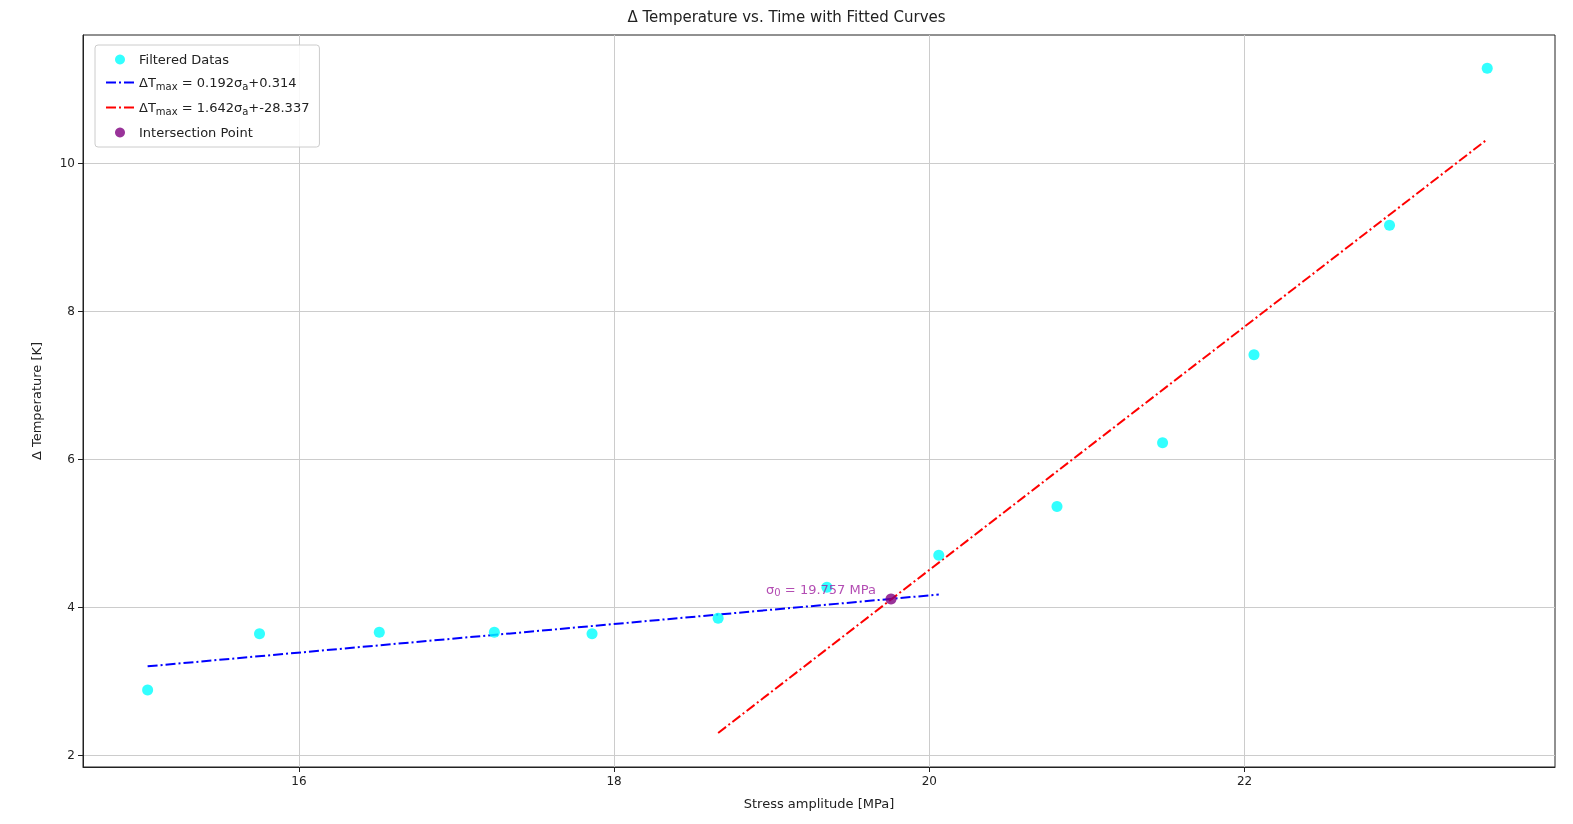  I want to click on legend-label: Filtered Datas, so click(184, 59).